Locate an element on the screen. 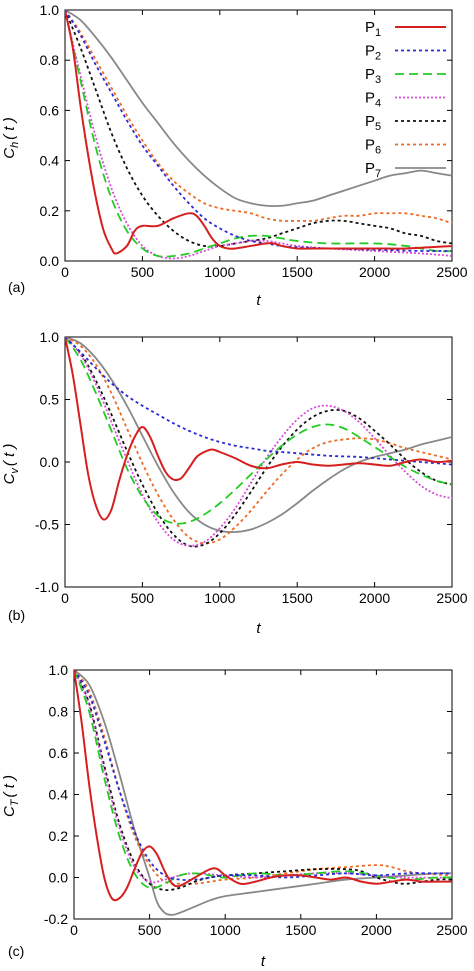  legend-label-subscript: 7 is located at coordinates (378, 174).